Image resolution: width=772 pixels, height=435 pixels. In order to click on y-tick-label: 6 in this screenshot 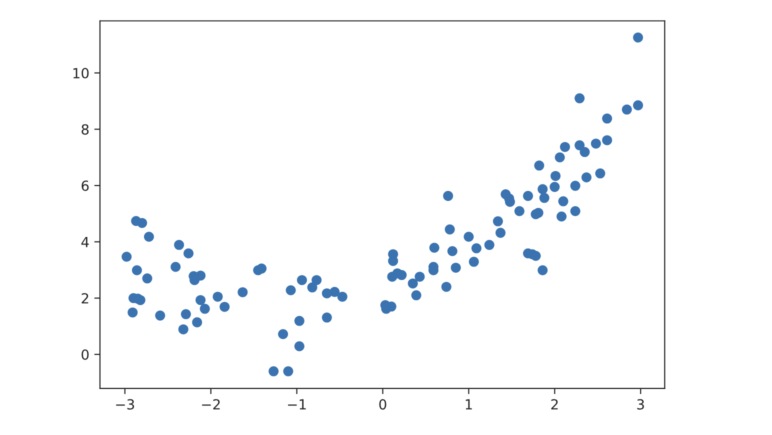, I will do `click(85, 186)`.